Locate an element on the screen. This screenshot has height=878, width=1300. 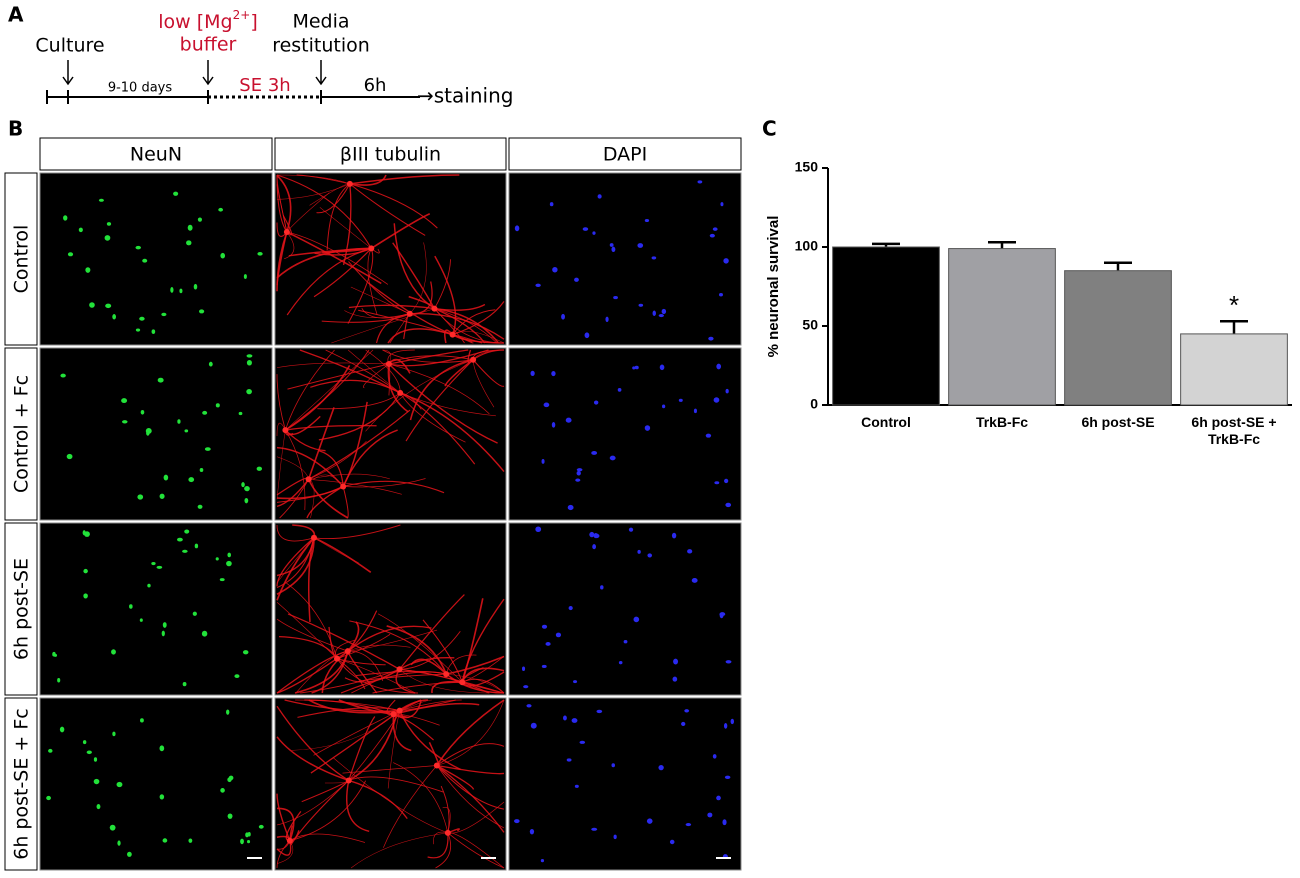
y-tick-label: 50 is located at coordinates (810, 325).